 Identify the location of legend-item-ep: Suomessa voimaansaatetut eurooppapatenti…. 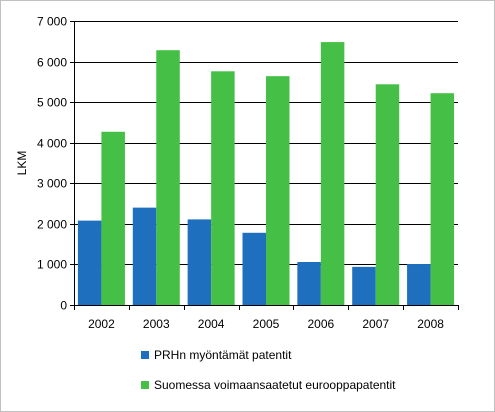
(268, 385).